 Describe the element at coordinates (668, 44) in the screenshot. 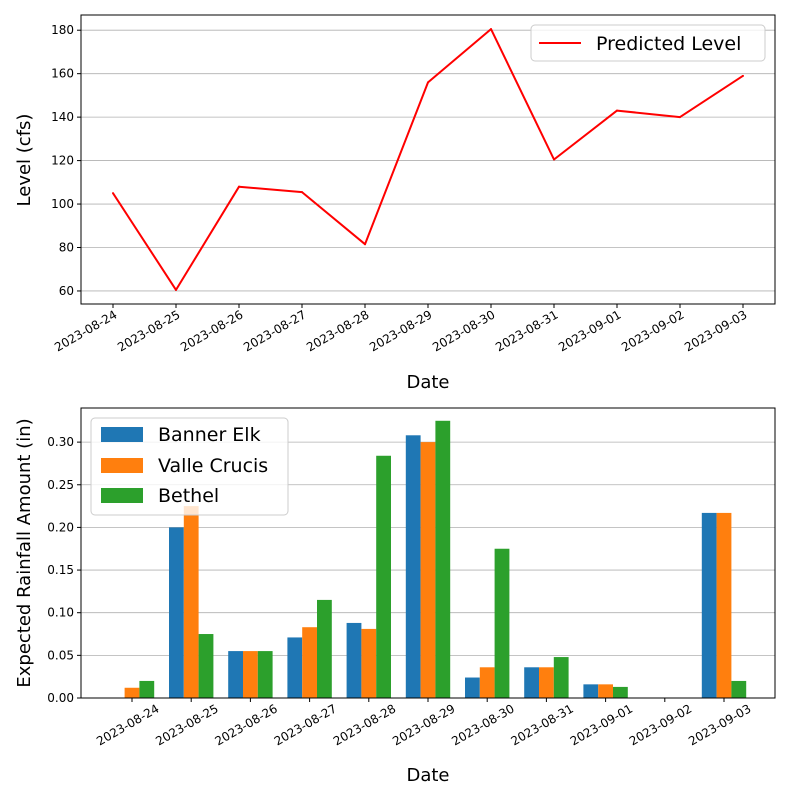

I see `legend-label-predicted-level: Predicted Level` at that location.